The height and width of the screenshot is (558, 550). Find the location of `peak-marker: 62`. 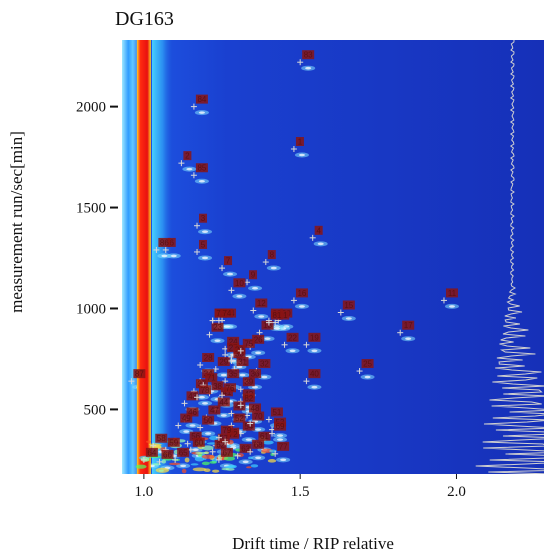

peak-marker: 62 is located at coordinates (218, 447).